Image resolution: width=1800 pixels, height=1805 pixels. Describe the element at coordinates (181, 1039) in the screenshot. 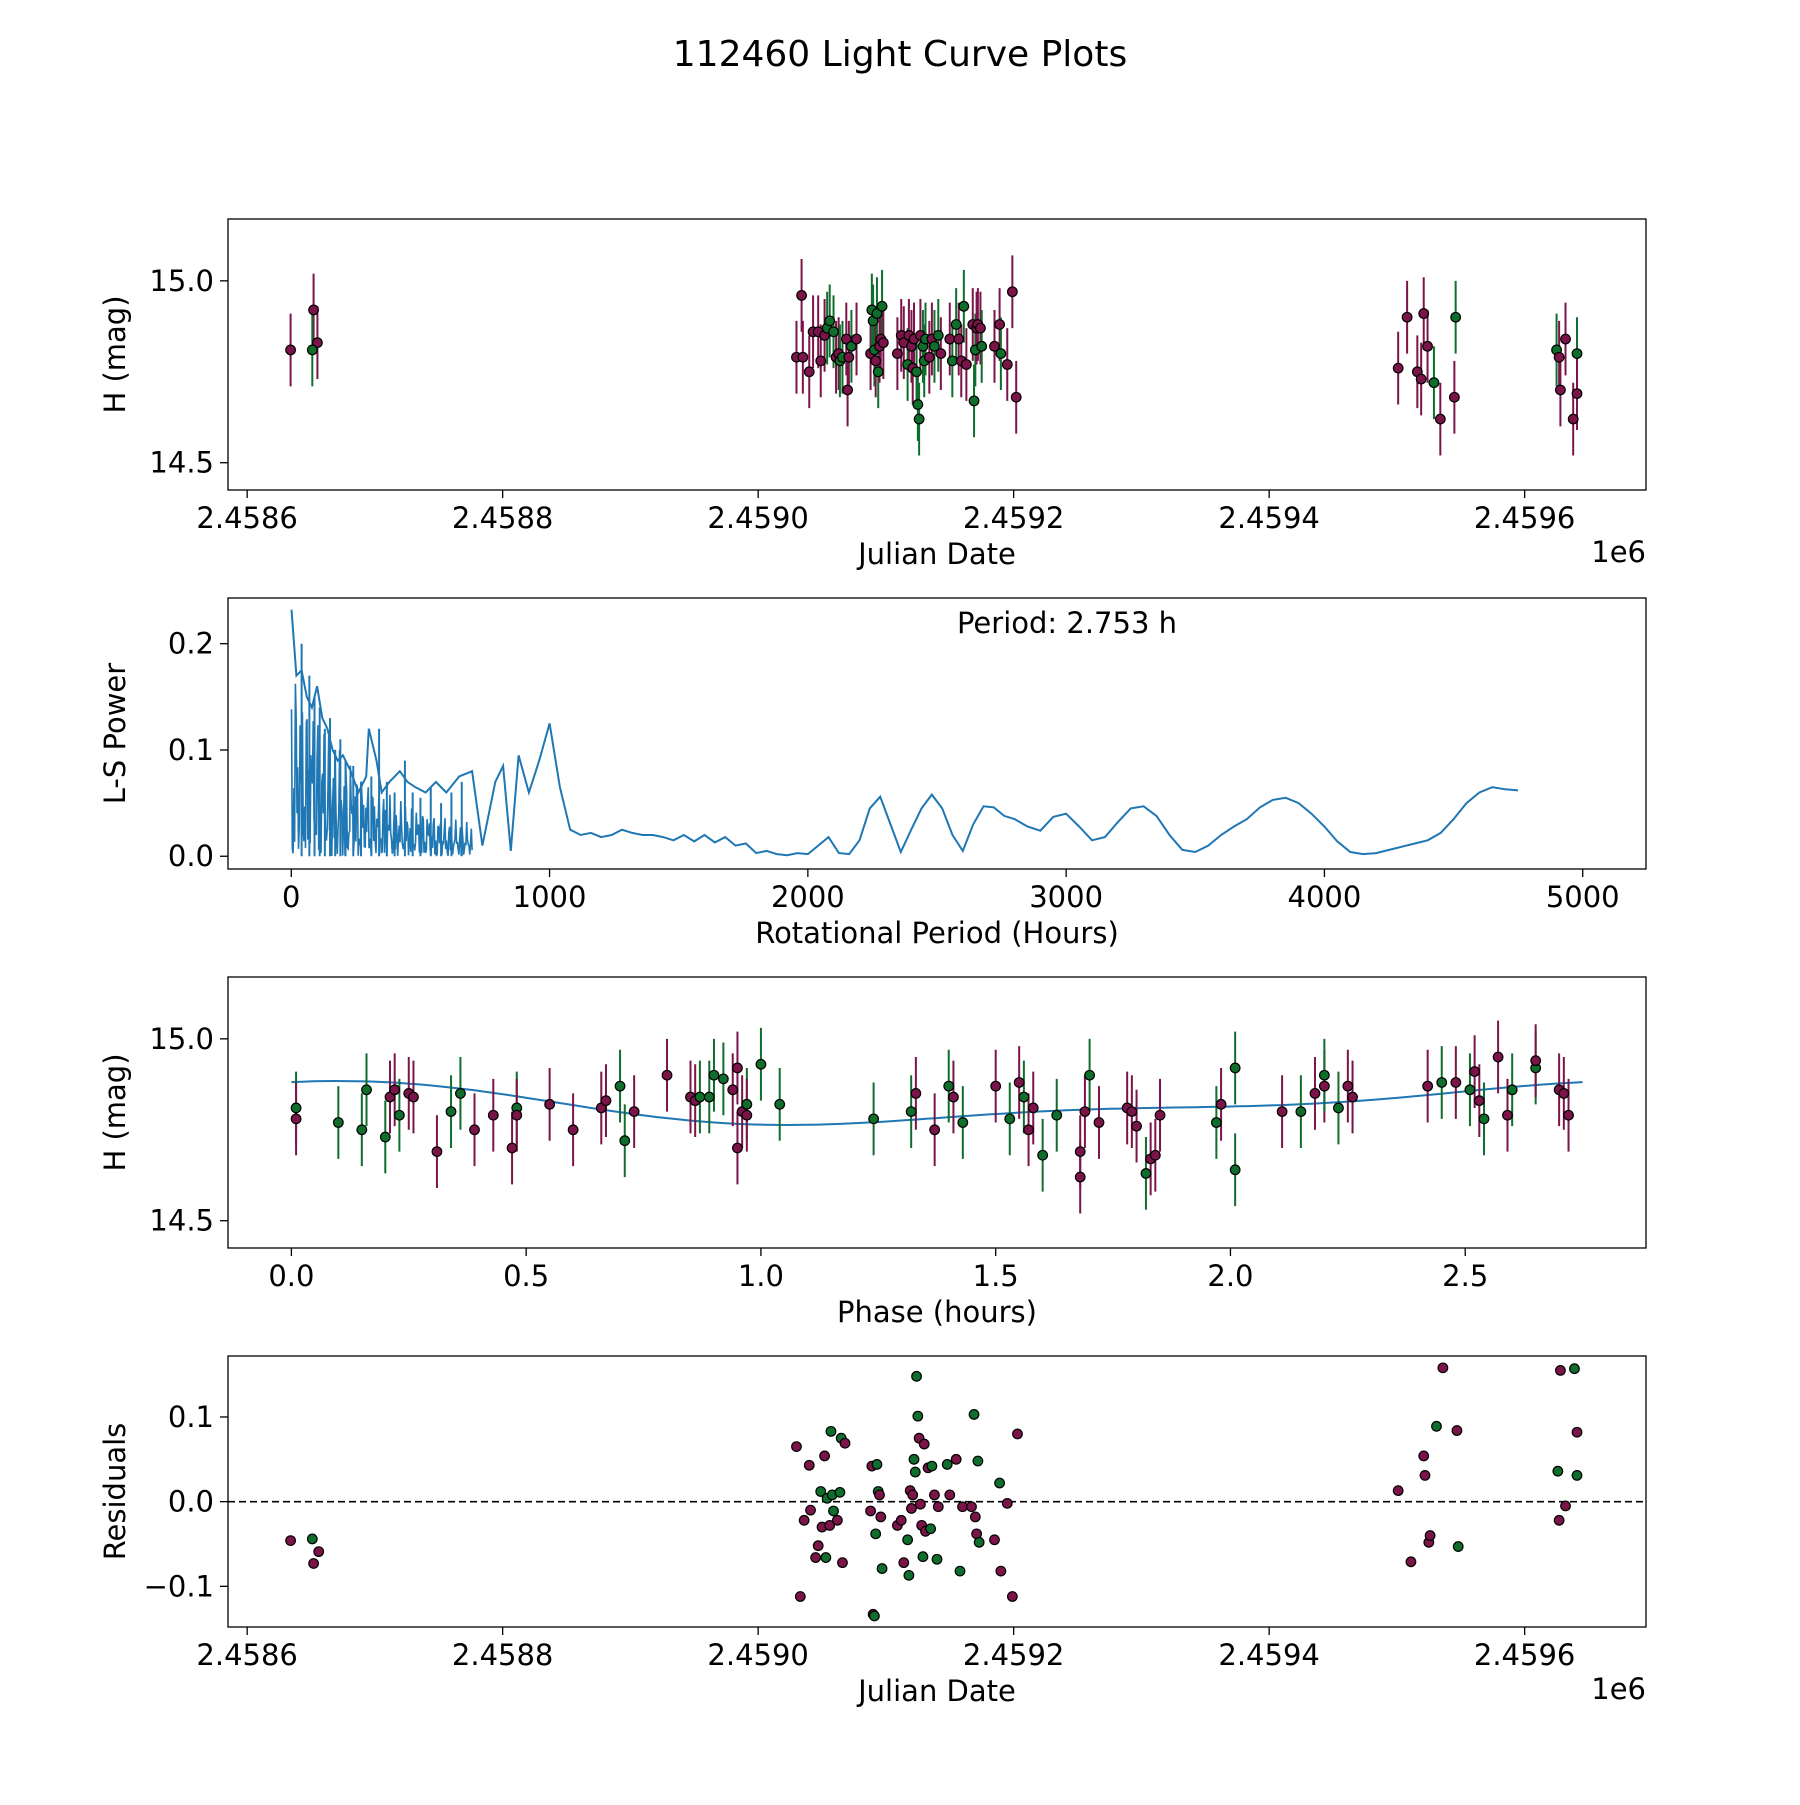

I see `y-tick-label: 15.0` at that location.